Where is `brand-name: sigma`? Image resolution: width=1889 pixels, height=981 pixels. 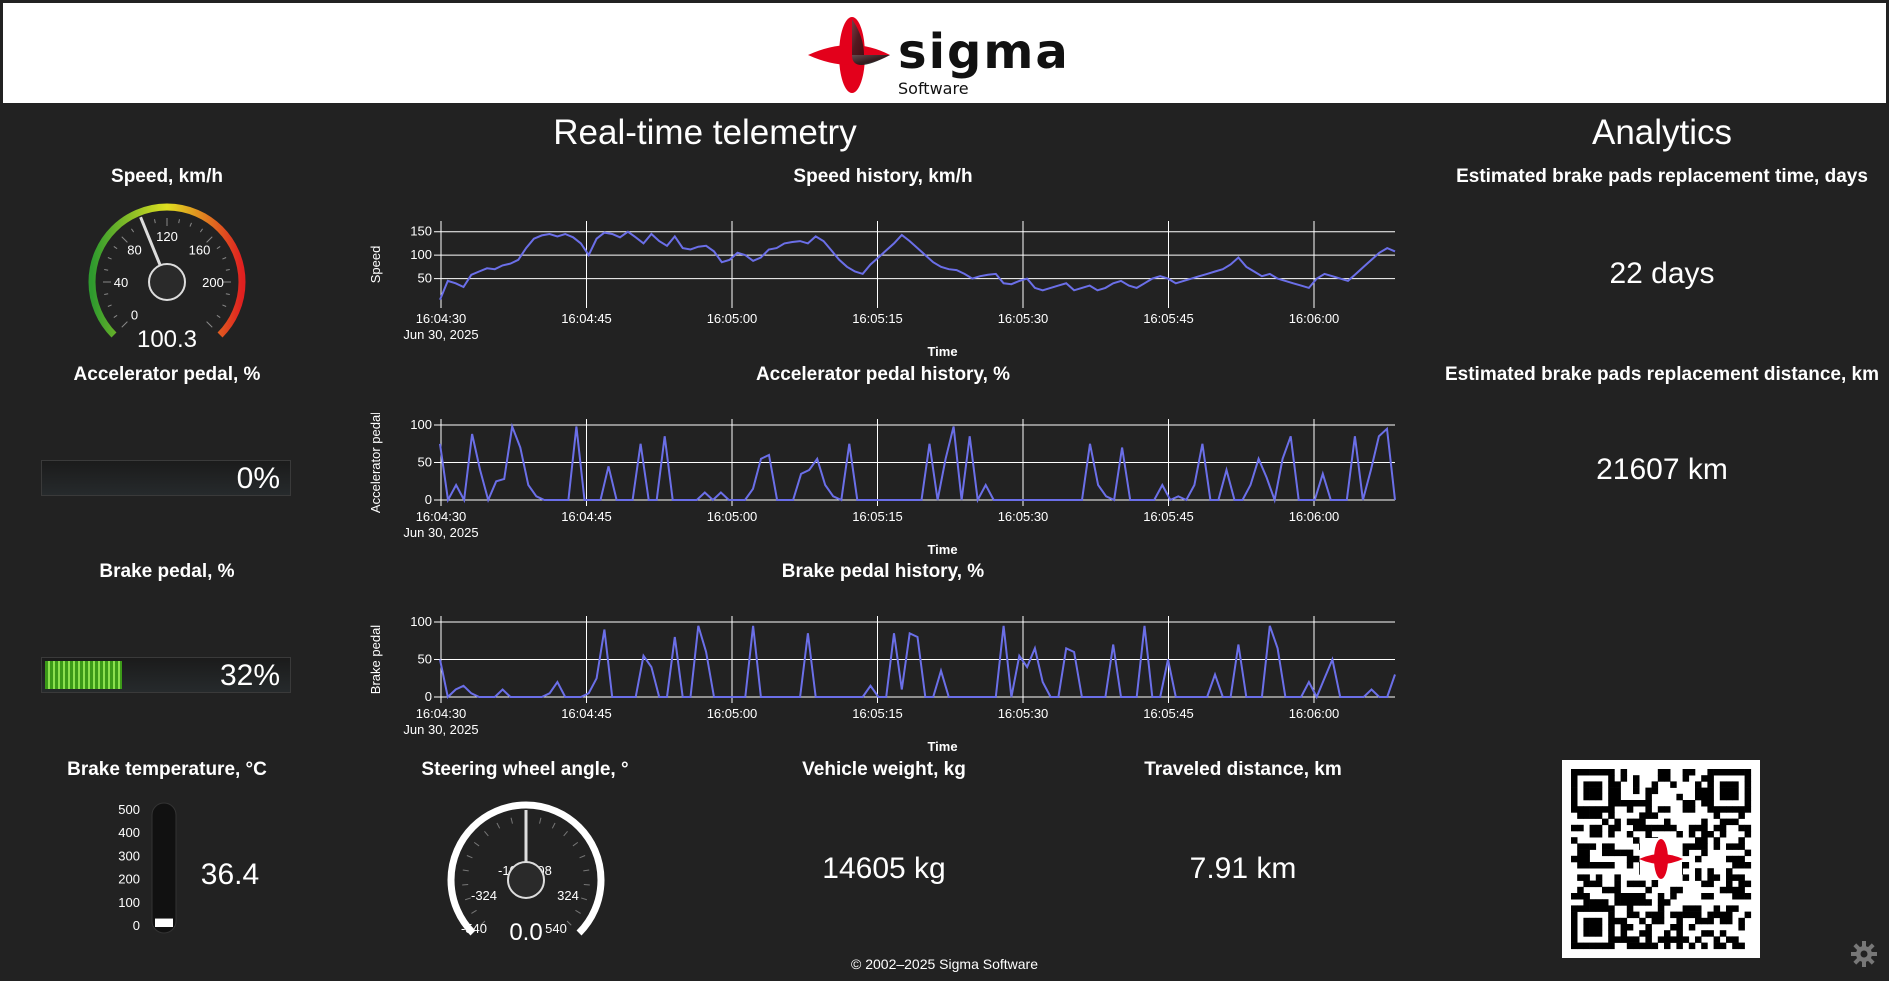 brand-name: sigma is located at coordinates (984, 52).